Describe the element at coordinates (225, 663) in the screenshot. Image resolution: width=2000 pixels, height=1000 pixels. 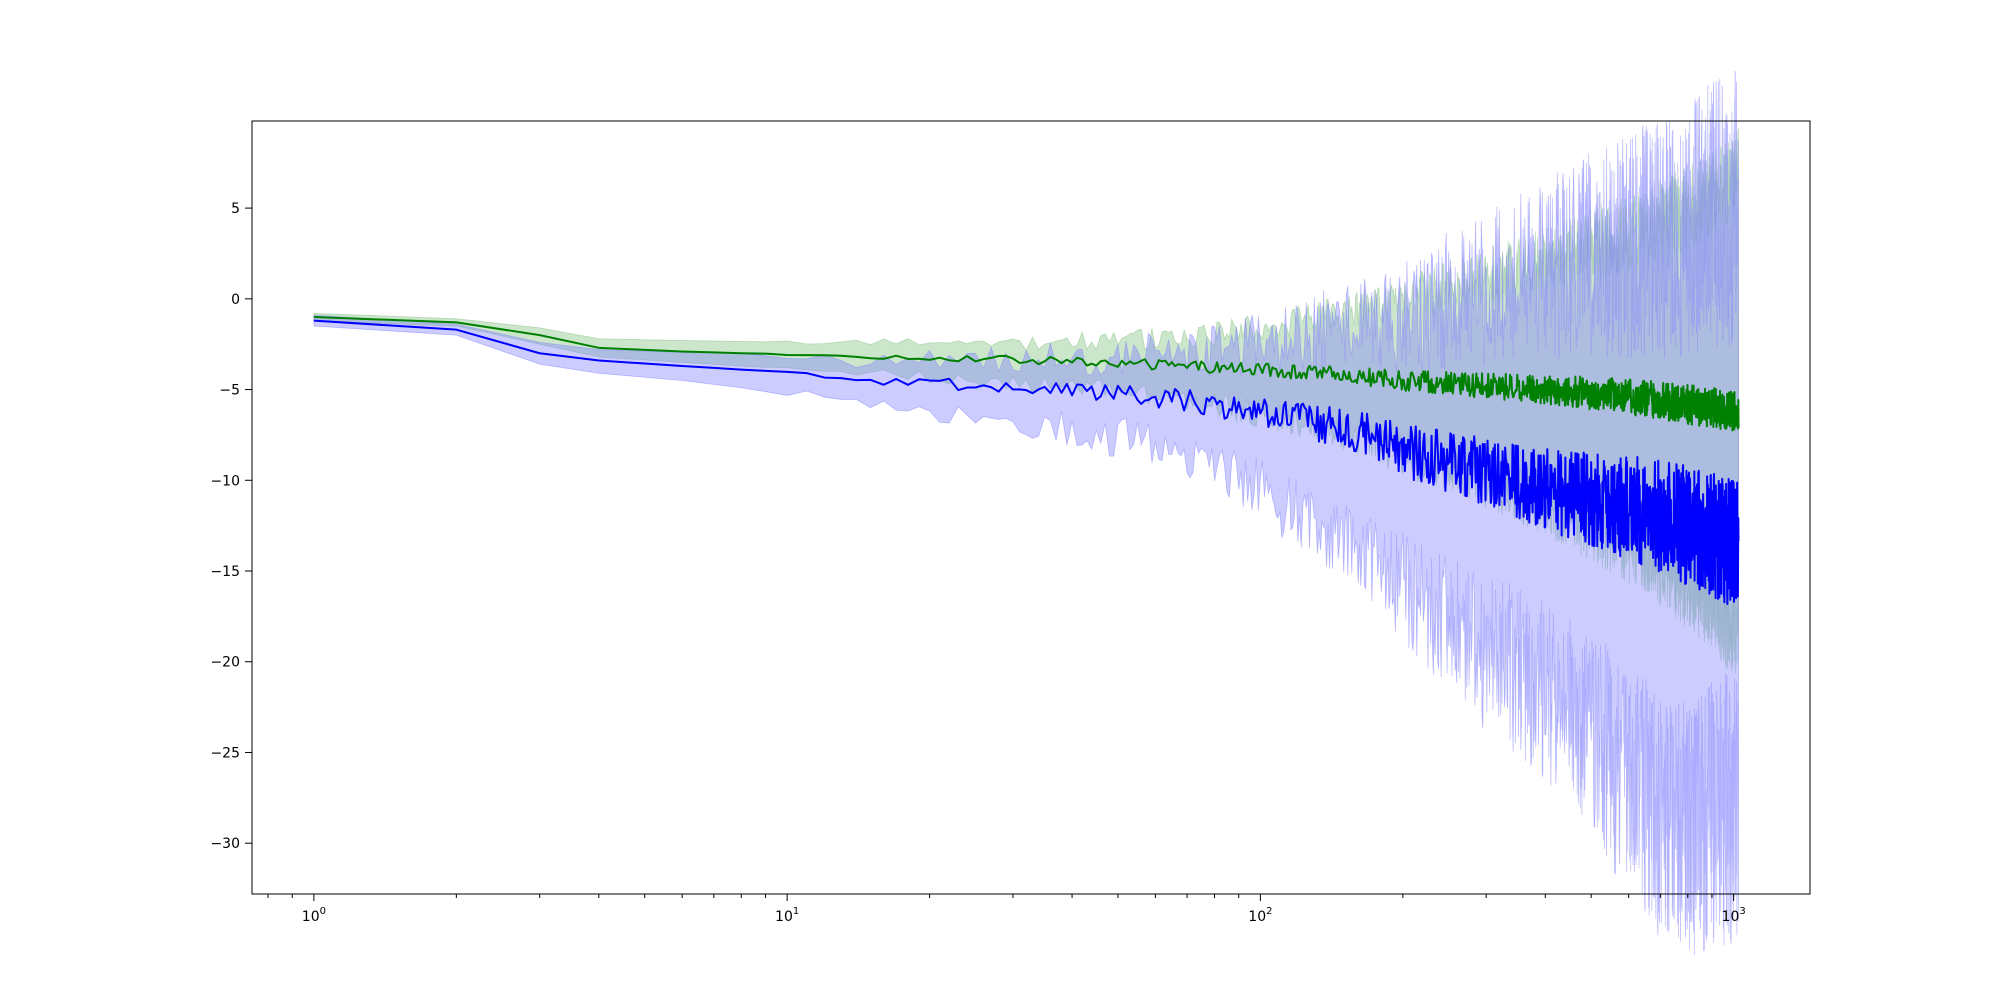
I see `y-tick-label: −20` at that location.